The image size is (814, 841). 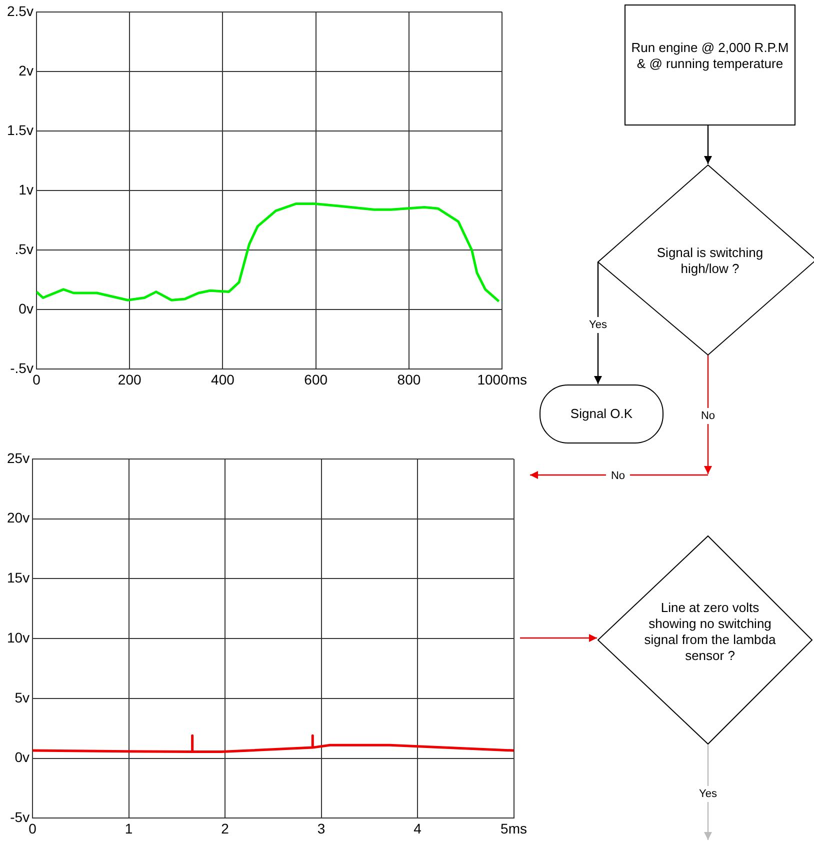 What do you see at coordinates (710, 261) in the screenshot?
I see `text: Signal is switching high/low ?` at bounding box center [710, 261].